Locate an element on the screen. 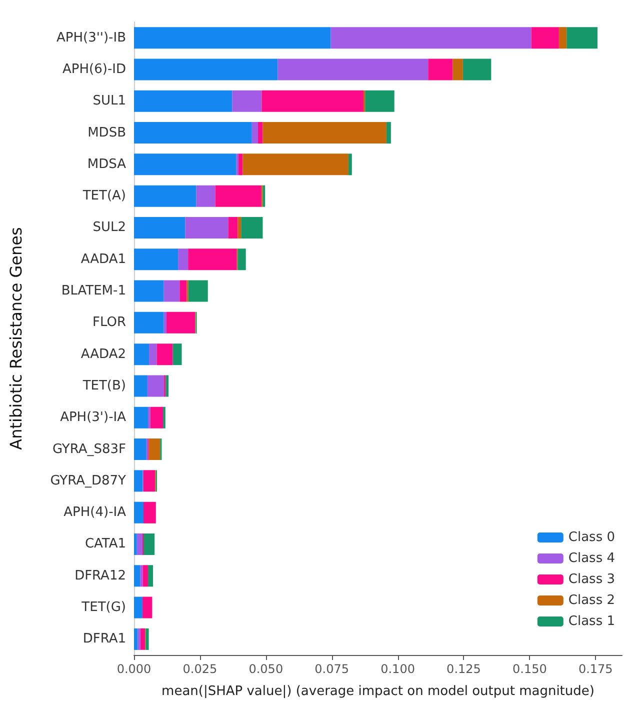 The height and width of the screenshot is (713, 630). y-tick-label: SUL2 is located at coordinates (109, 228).